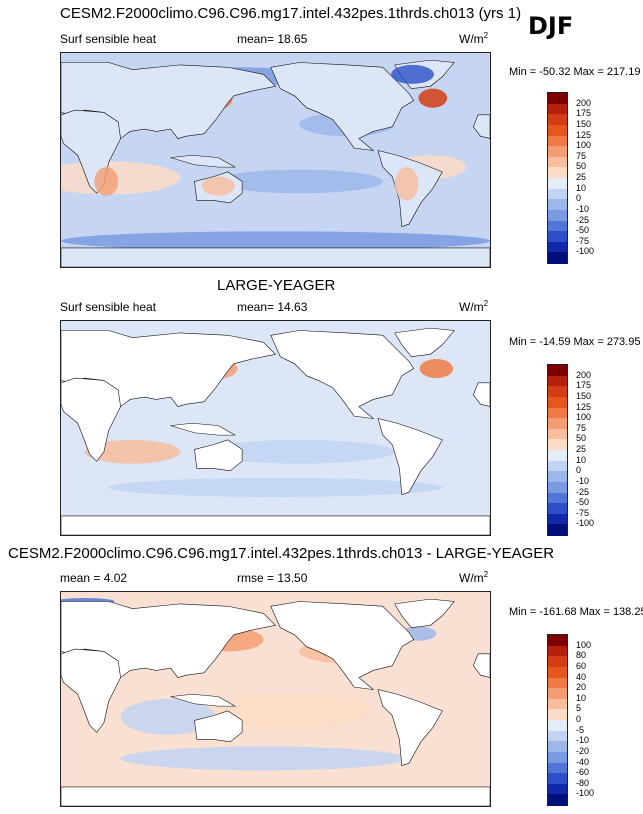 The height and width of the screenshot is (814, 643). Describe the element at coordinates (581, 449) in the screenshot. I see `colorbar-tick-label: 25` at that location.